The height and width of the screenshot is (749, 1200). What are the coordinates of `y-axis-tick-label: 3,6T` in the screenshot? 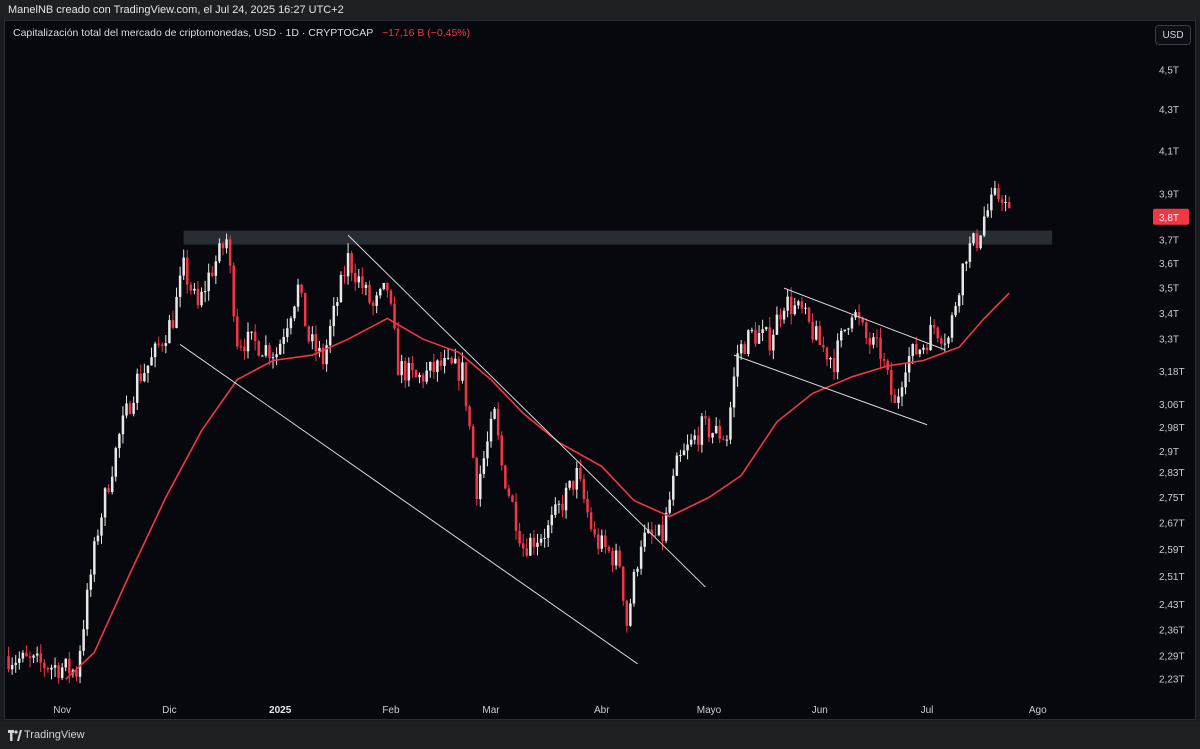 It's located at (1169, 264).